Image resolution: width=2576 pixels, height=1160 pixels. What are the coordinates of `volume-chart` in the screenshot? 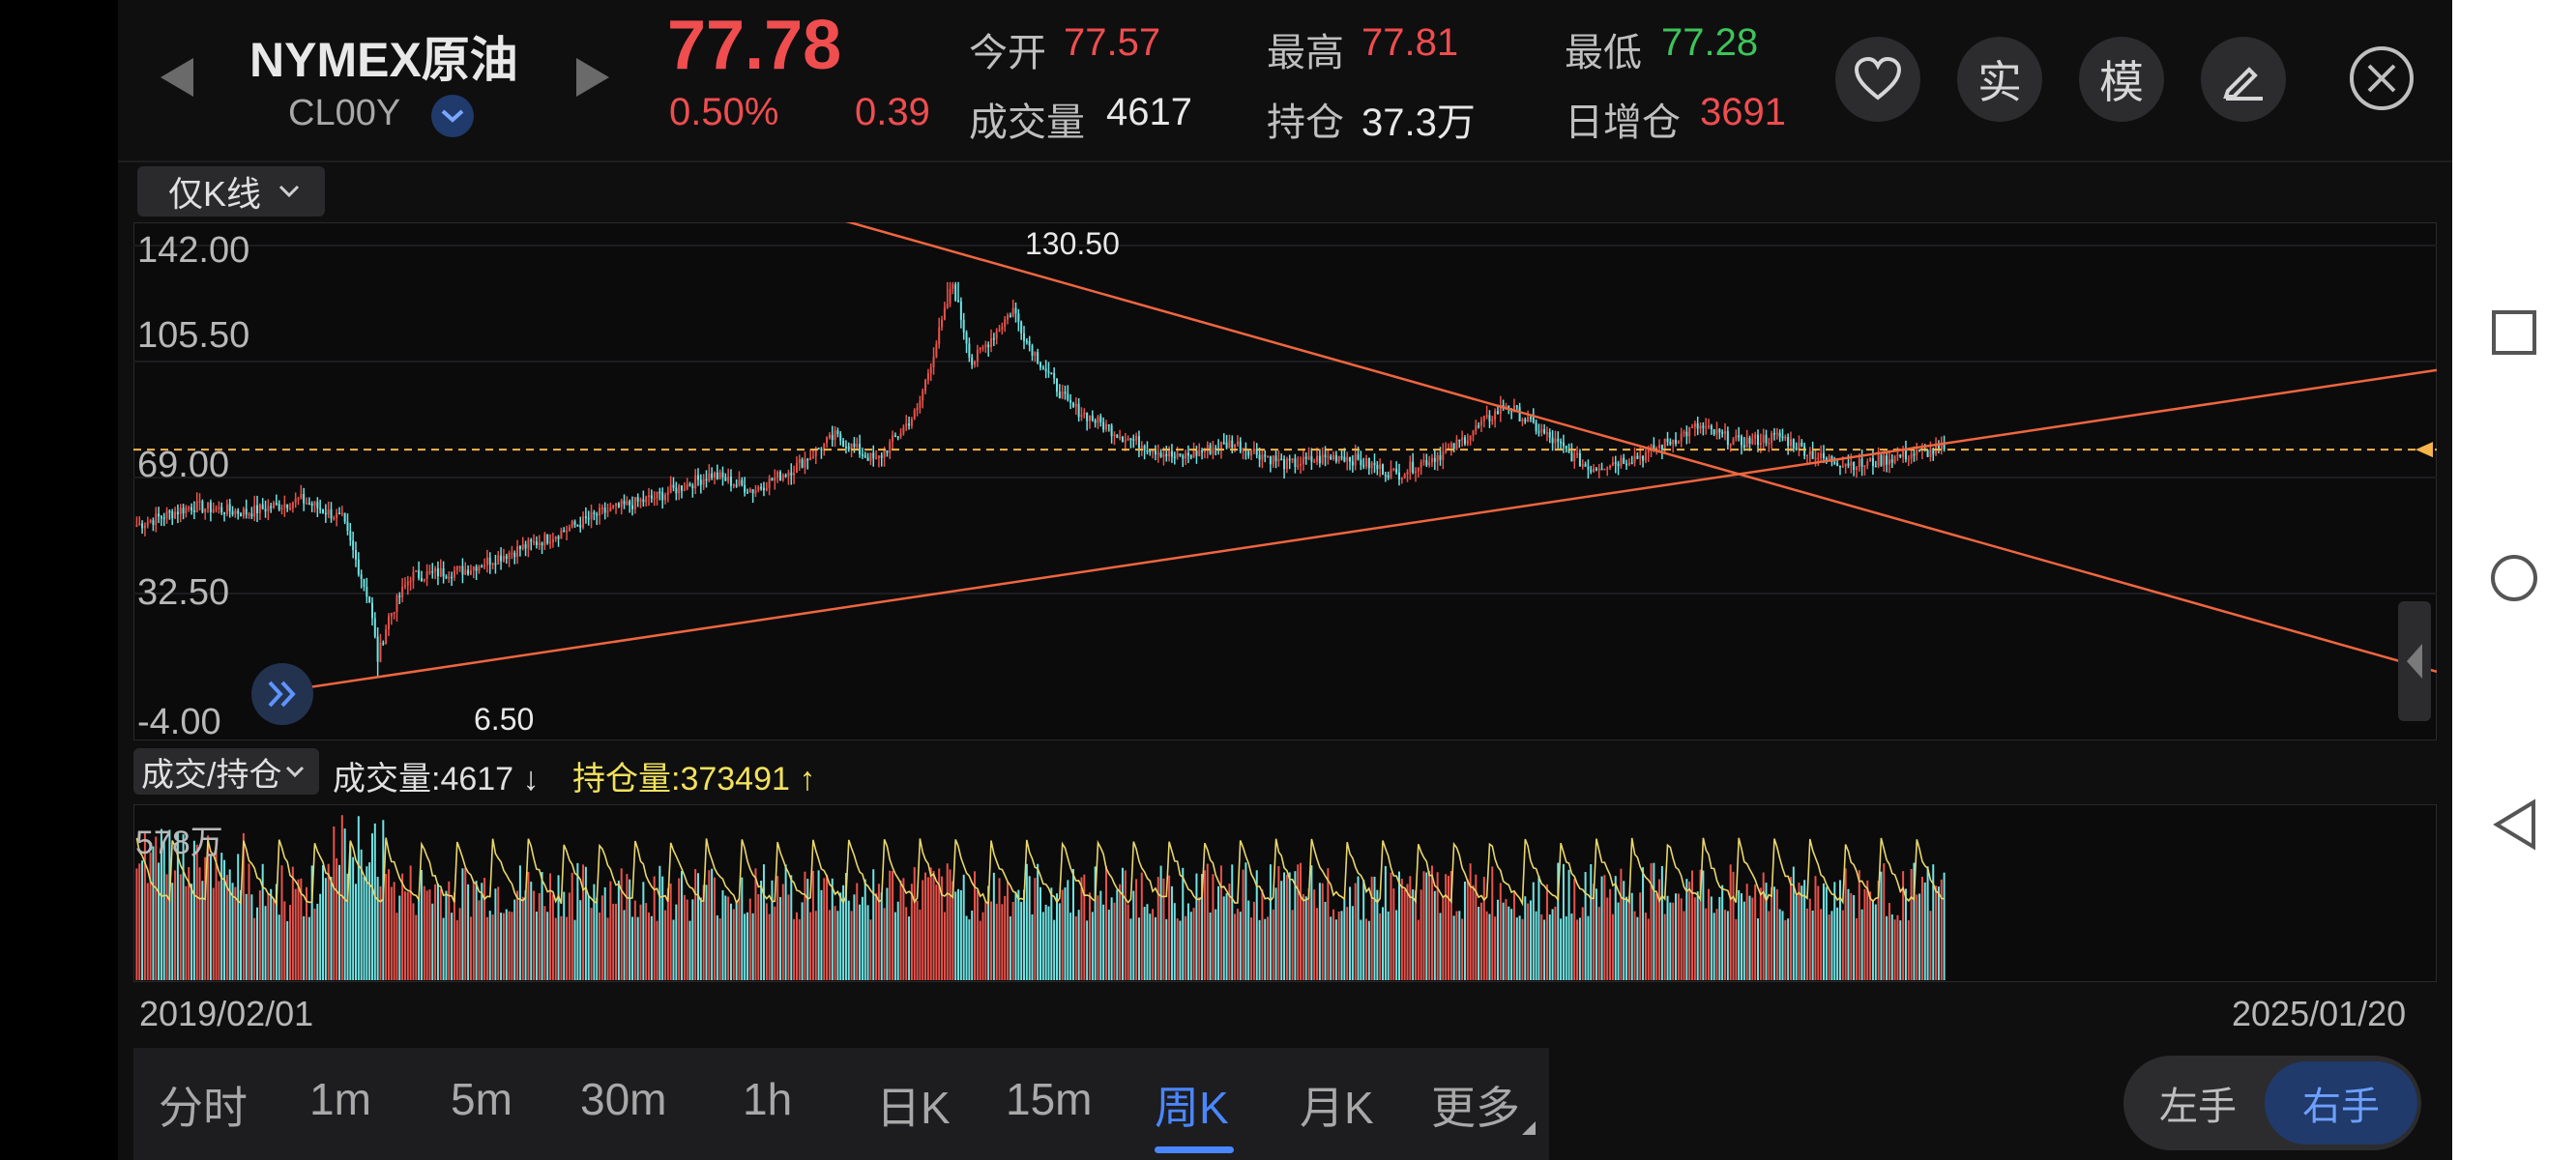 It's located at (1285, 893).